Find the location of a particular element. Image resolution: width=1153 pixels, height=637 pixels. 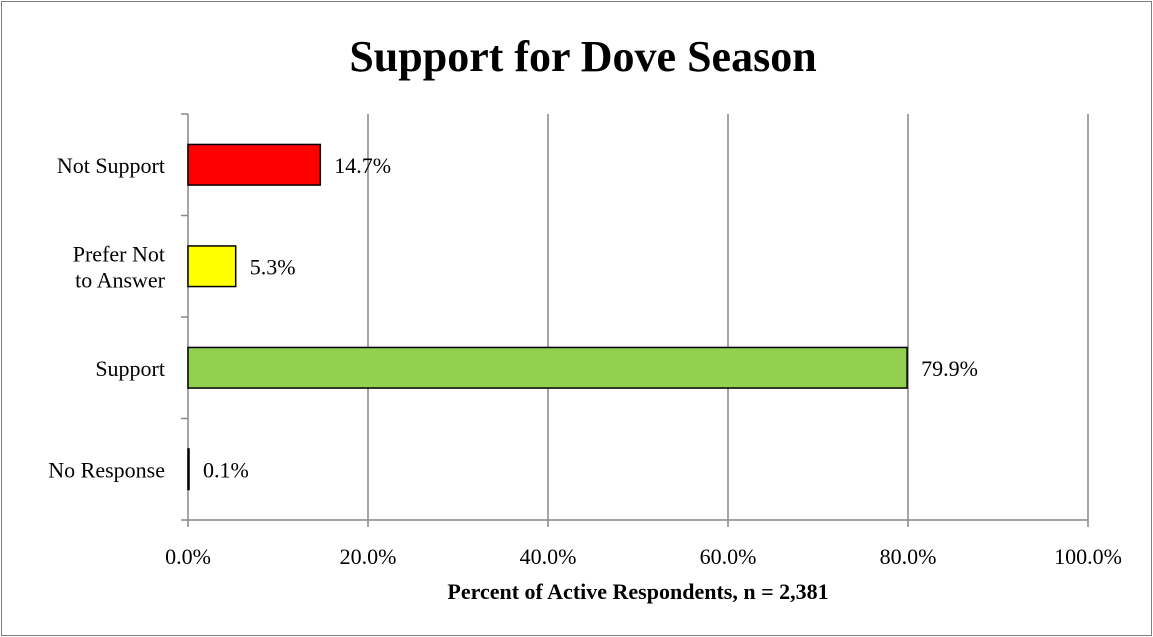

x-tick-label-3: 60.0% is located at coordinates (728, 556).